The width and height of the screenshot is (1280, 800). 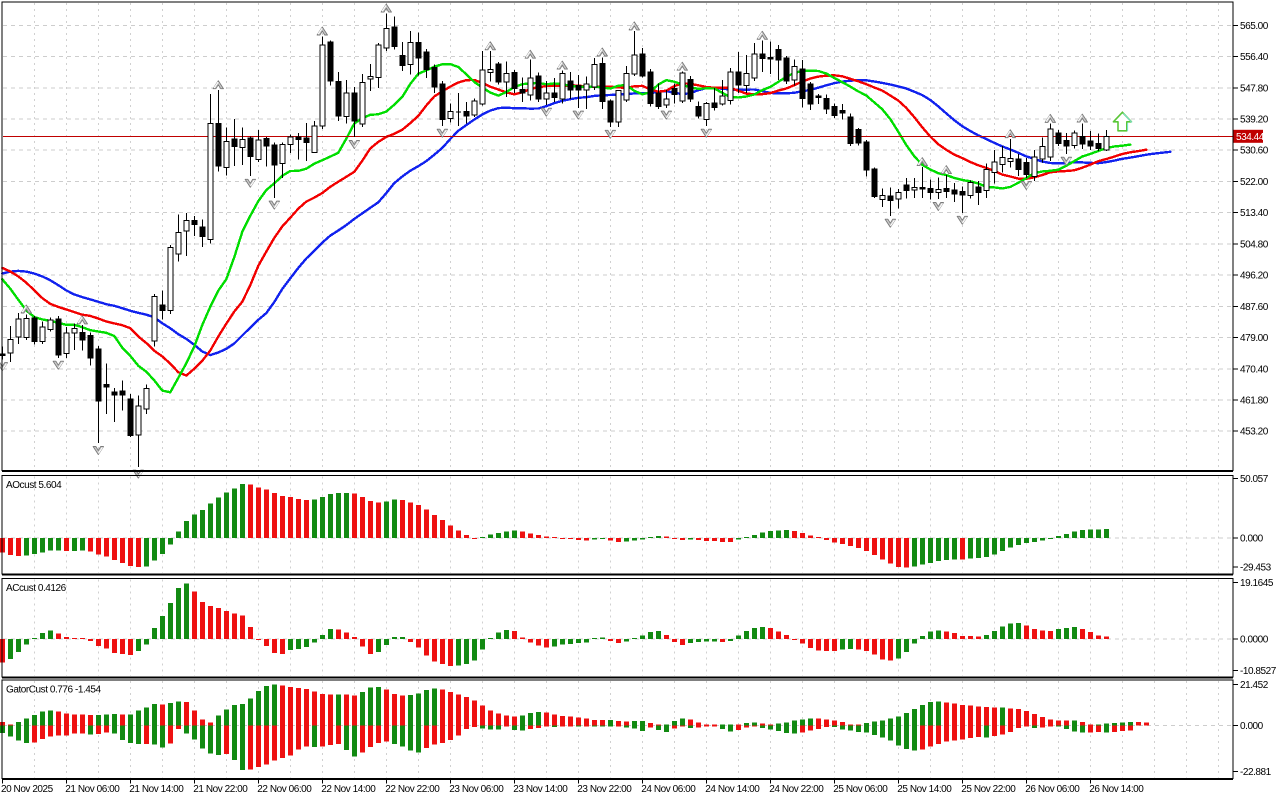 What do you see at coordinates (1254, 307) in the screenshot?
I see `svg-text: 487.60` at bounding box center [1254, 307].